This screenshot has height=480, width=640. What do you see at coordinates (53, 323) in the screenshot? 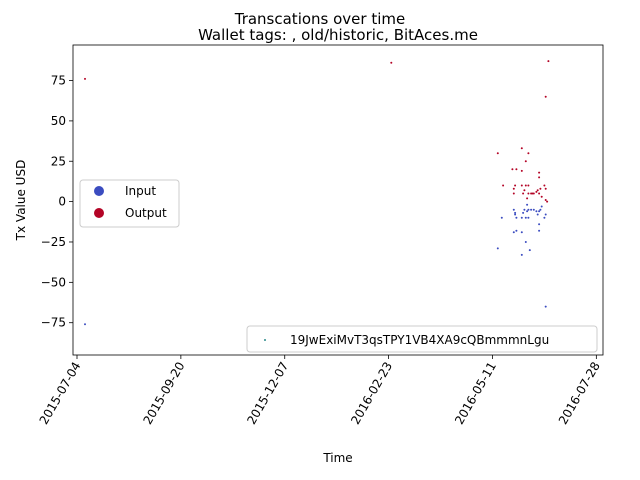
I see `y-tick-label: −75` at bounding box center [53, 323].